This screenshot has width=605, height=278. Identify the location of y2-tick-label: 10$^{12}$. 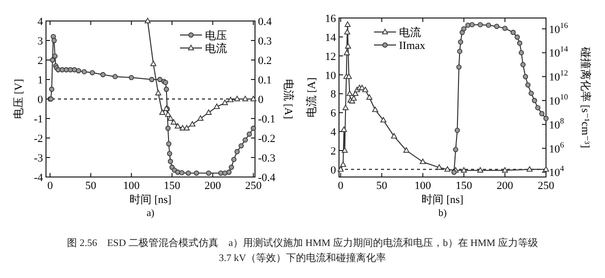
(558, 76).